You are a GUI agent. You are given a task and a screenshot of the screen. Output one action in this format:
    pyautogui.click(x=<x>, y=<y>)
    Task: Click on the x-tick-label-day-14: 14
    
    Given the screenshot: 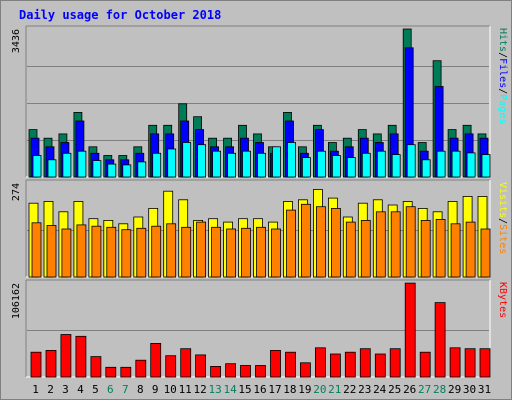 What is the action you would take?
    pyautogui.click(x=230, y=389)
    